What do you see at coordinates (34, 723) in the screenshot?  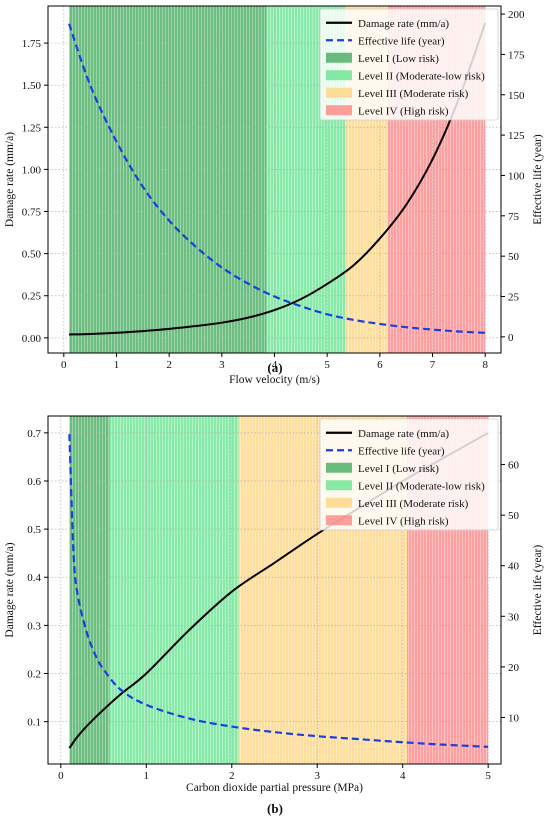 I see `y-left-tick-label: 0.1` at bounding box center [34, 723].